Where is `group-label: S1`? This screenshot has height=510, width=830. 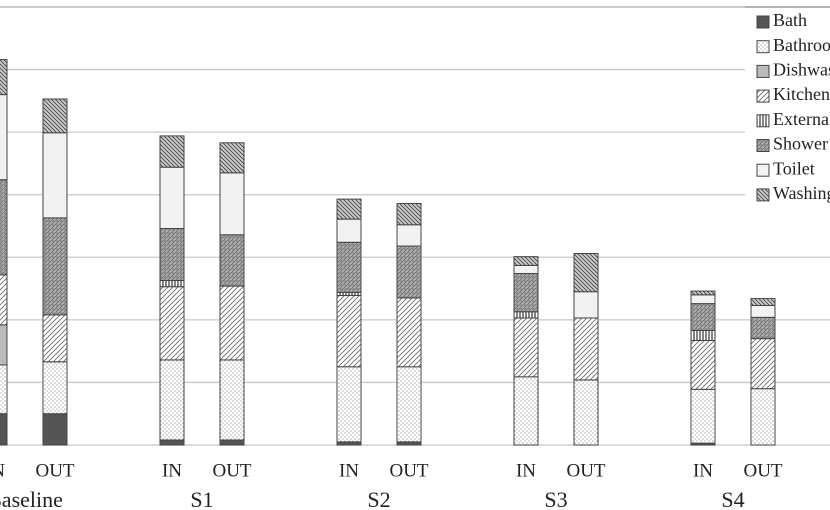
group-label: S1 is located at coordinates (201, 498).